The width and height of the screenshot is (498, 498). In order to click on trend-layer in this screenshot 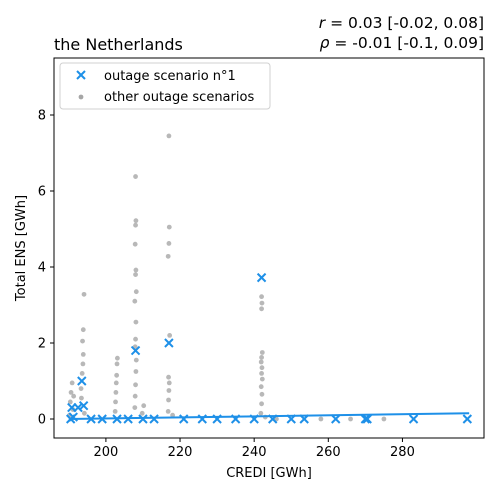, I will do `click(269, 416)`.